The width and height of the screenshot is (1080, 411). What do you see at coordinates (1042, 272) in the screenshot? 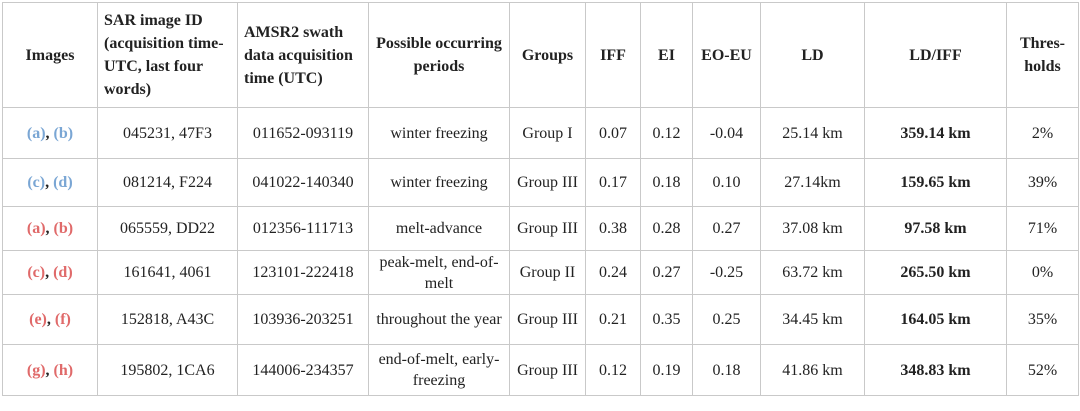
I see `cell-threshold: 0%` at bounding box center [1042, 272].